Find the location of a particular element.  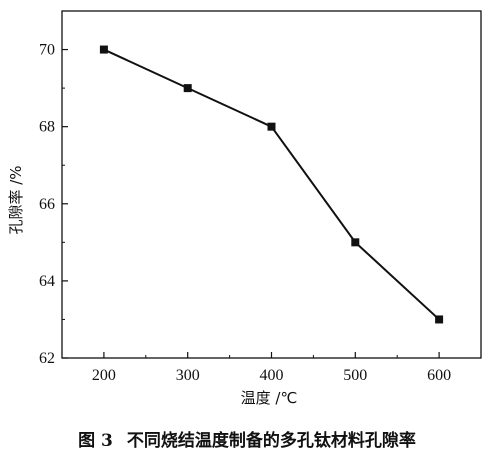

y-tick-label: 64 is located at coordinates (47, 281).